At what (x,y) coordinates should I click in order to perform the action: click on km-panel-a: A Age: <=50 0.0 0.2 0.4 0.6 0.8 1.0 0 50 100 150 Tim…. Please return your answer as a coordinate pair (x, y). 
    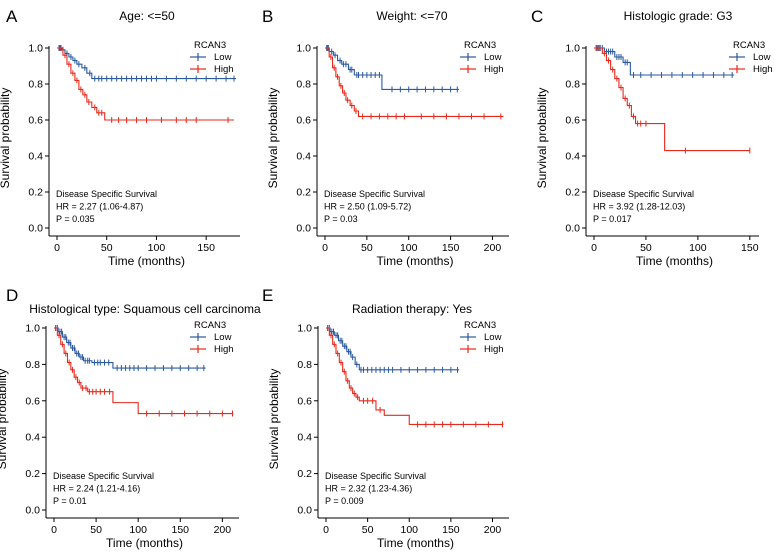
    Looking at the image, I should click on (120, 137).